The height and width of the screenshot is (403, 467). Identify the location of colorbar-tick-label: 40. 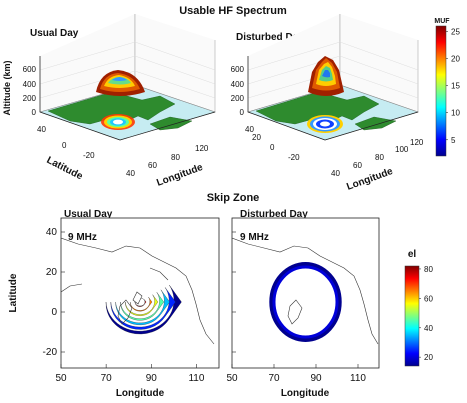
(428, 328).